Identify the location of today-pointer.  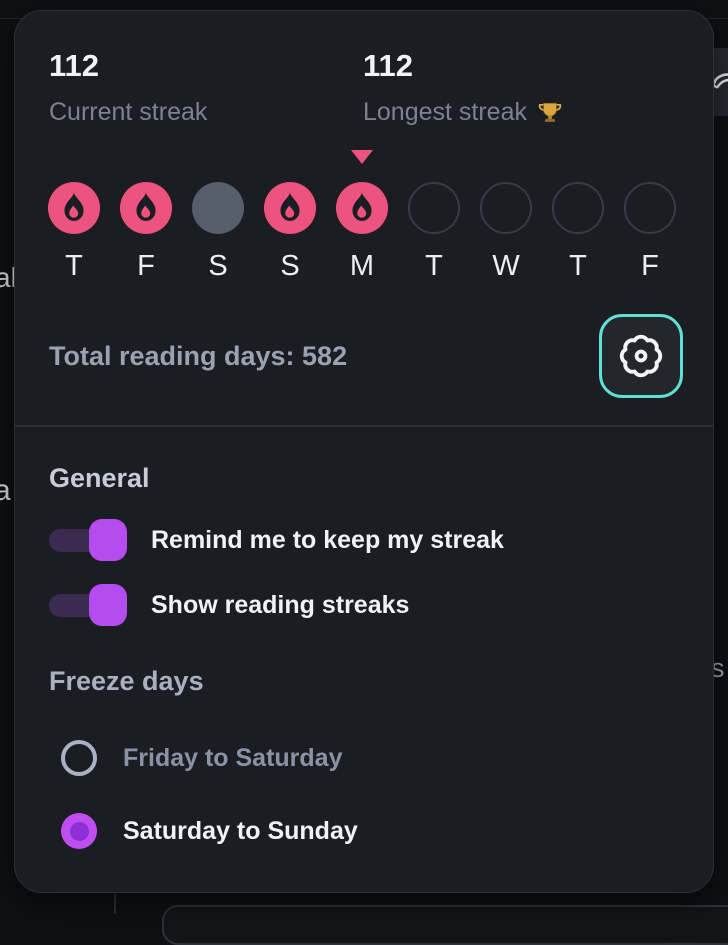
(362, 157).